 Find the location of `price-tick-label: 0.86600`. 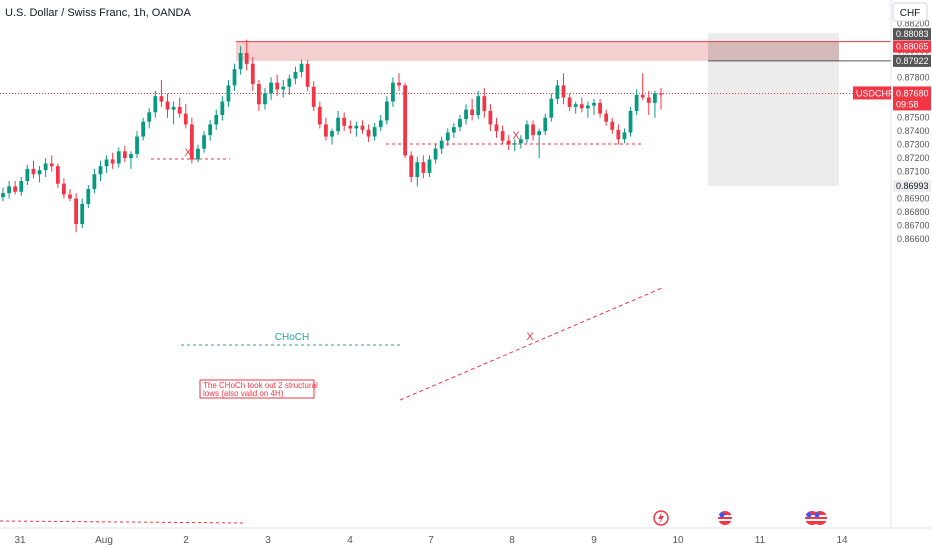

price-tick-label: 0.86600 is located at coordinates (913, 239).